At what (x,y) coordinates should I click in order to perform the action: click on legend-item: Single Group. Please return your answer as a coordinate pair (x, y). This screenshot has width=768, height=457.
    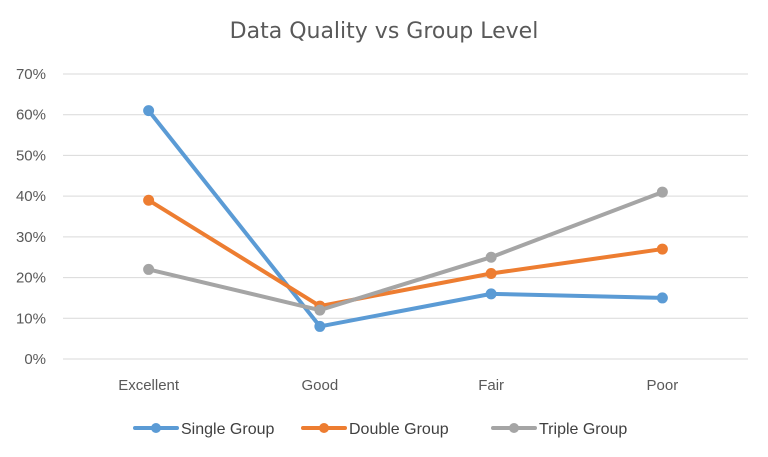
    Looking at the image, I should click on (203, 429).